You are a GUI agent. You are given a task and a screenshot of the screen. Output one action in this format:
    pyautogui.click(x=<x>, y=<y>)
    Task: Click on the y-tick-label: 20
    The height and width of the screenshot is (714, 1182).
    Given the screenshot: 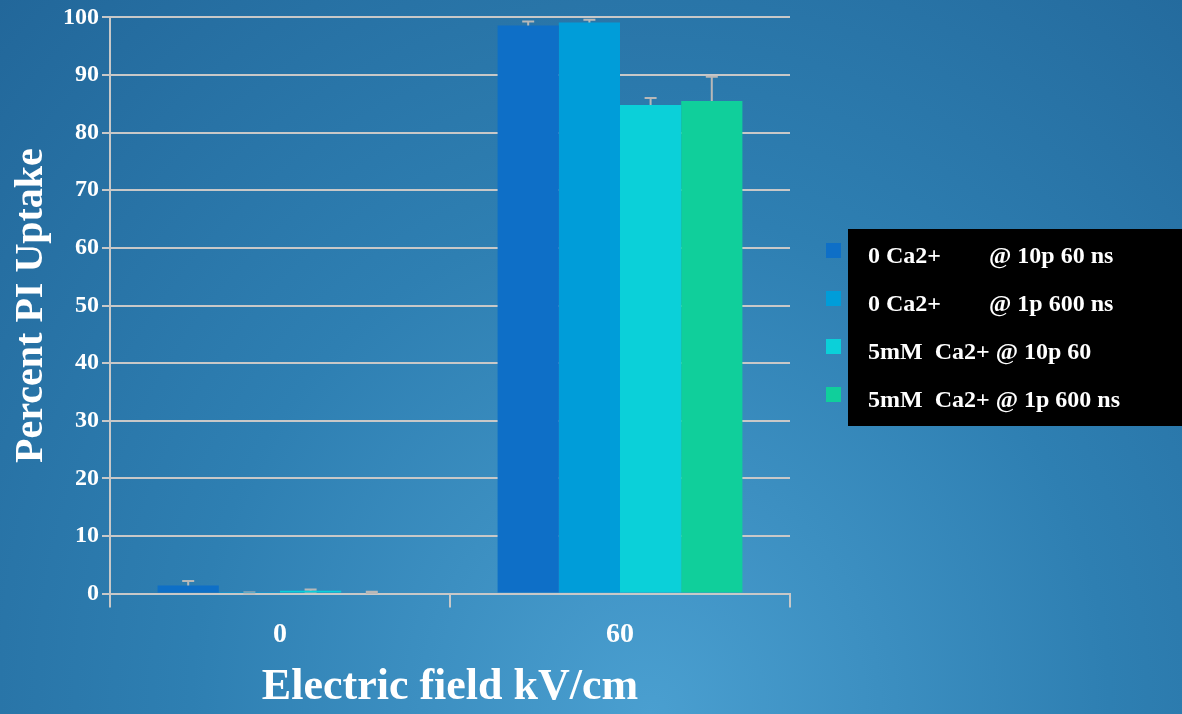 What is the action you would take?
    pyautogui.click(x=87, y=476)
    